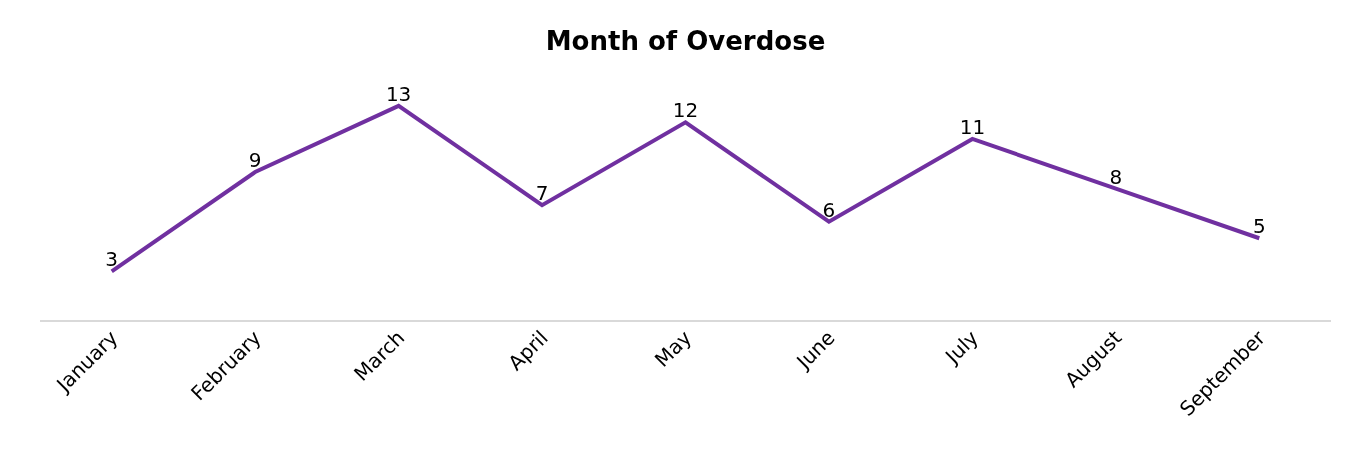  I want to click on data-label: 7, so click(542, 193).